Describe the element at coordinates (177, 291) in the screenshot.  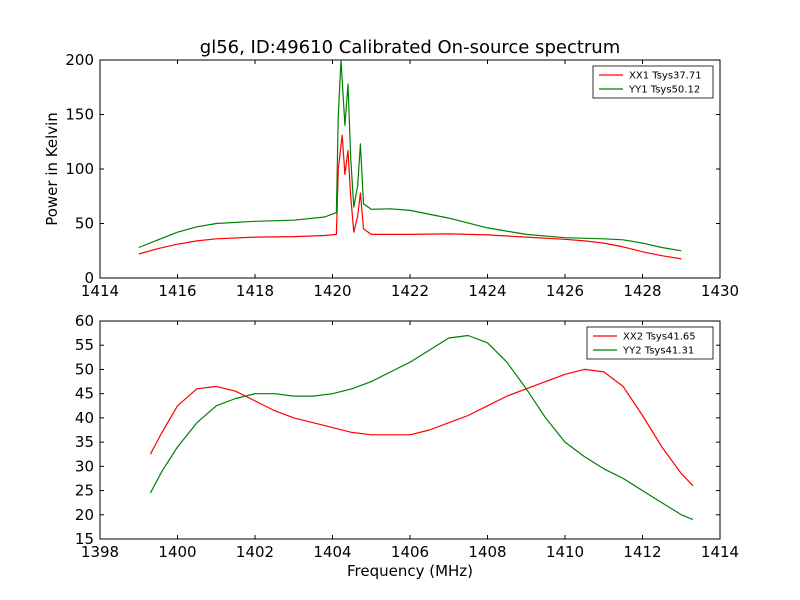
I see `top-x-tick-label: 1416` at that location.